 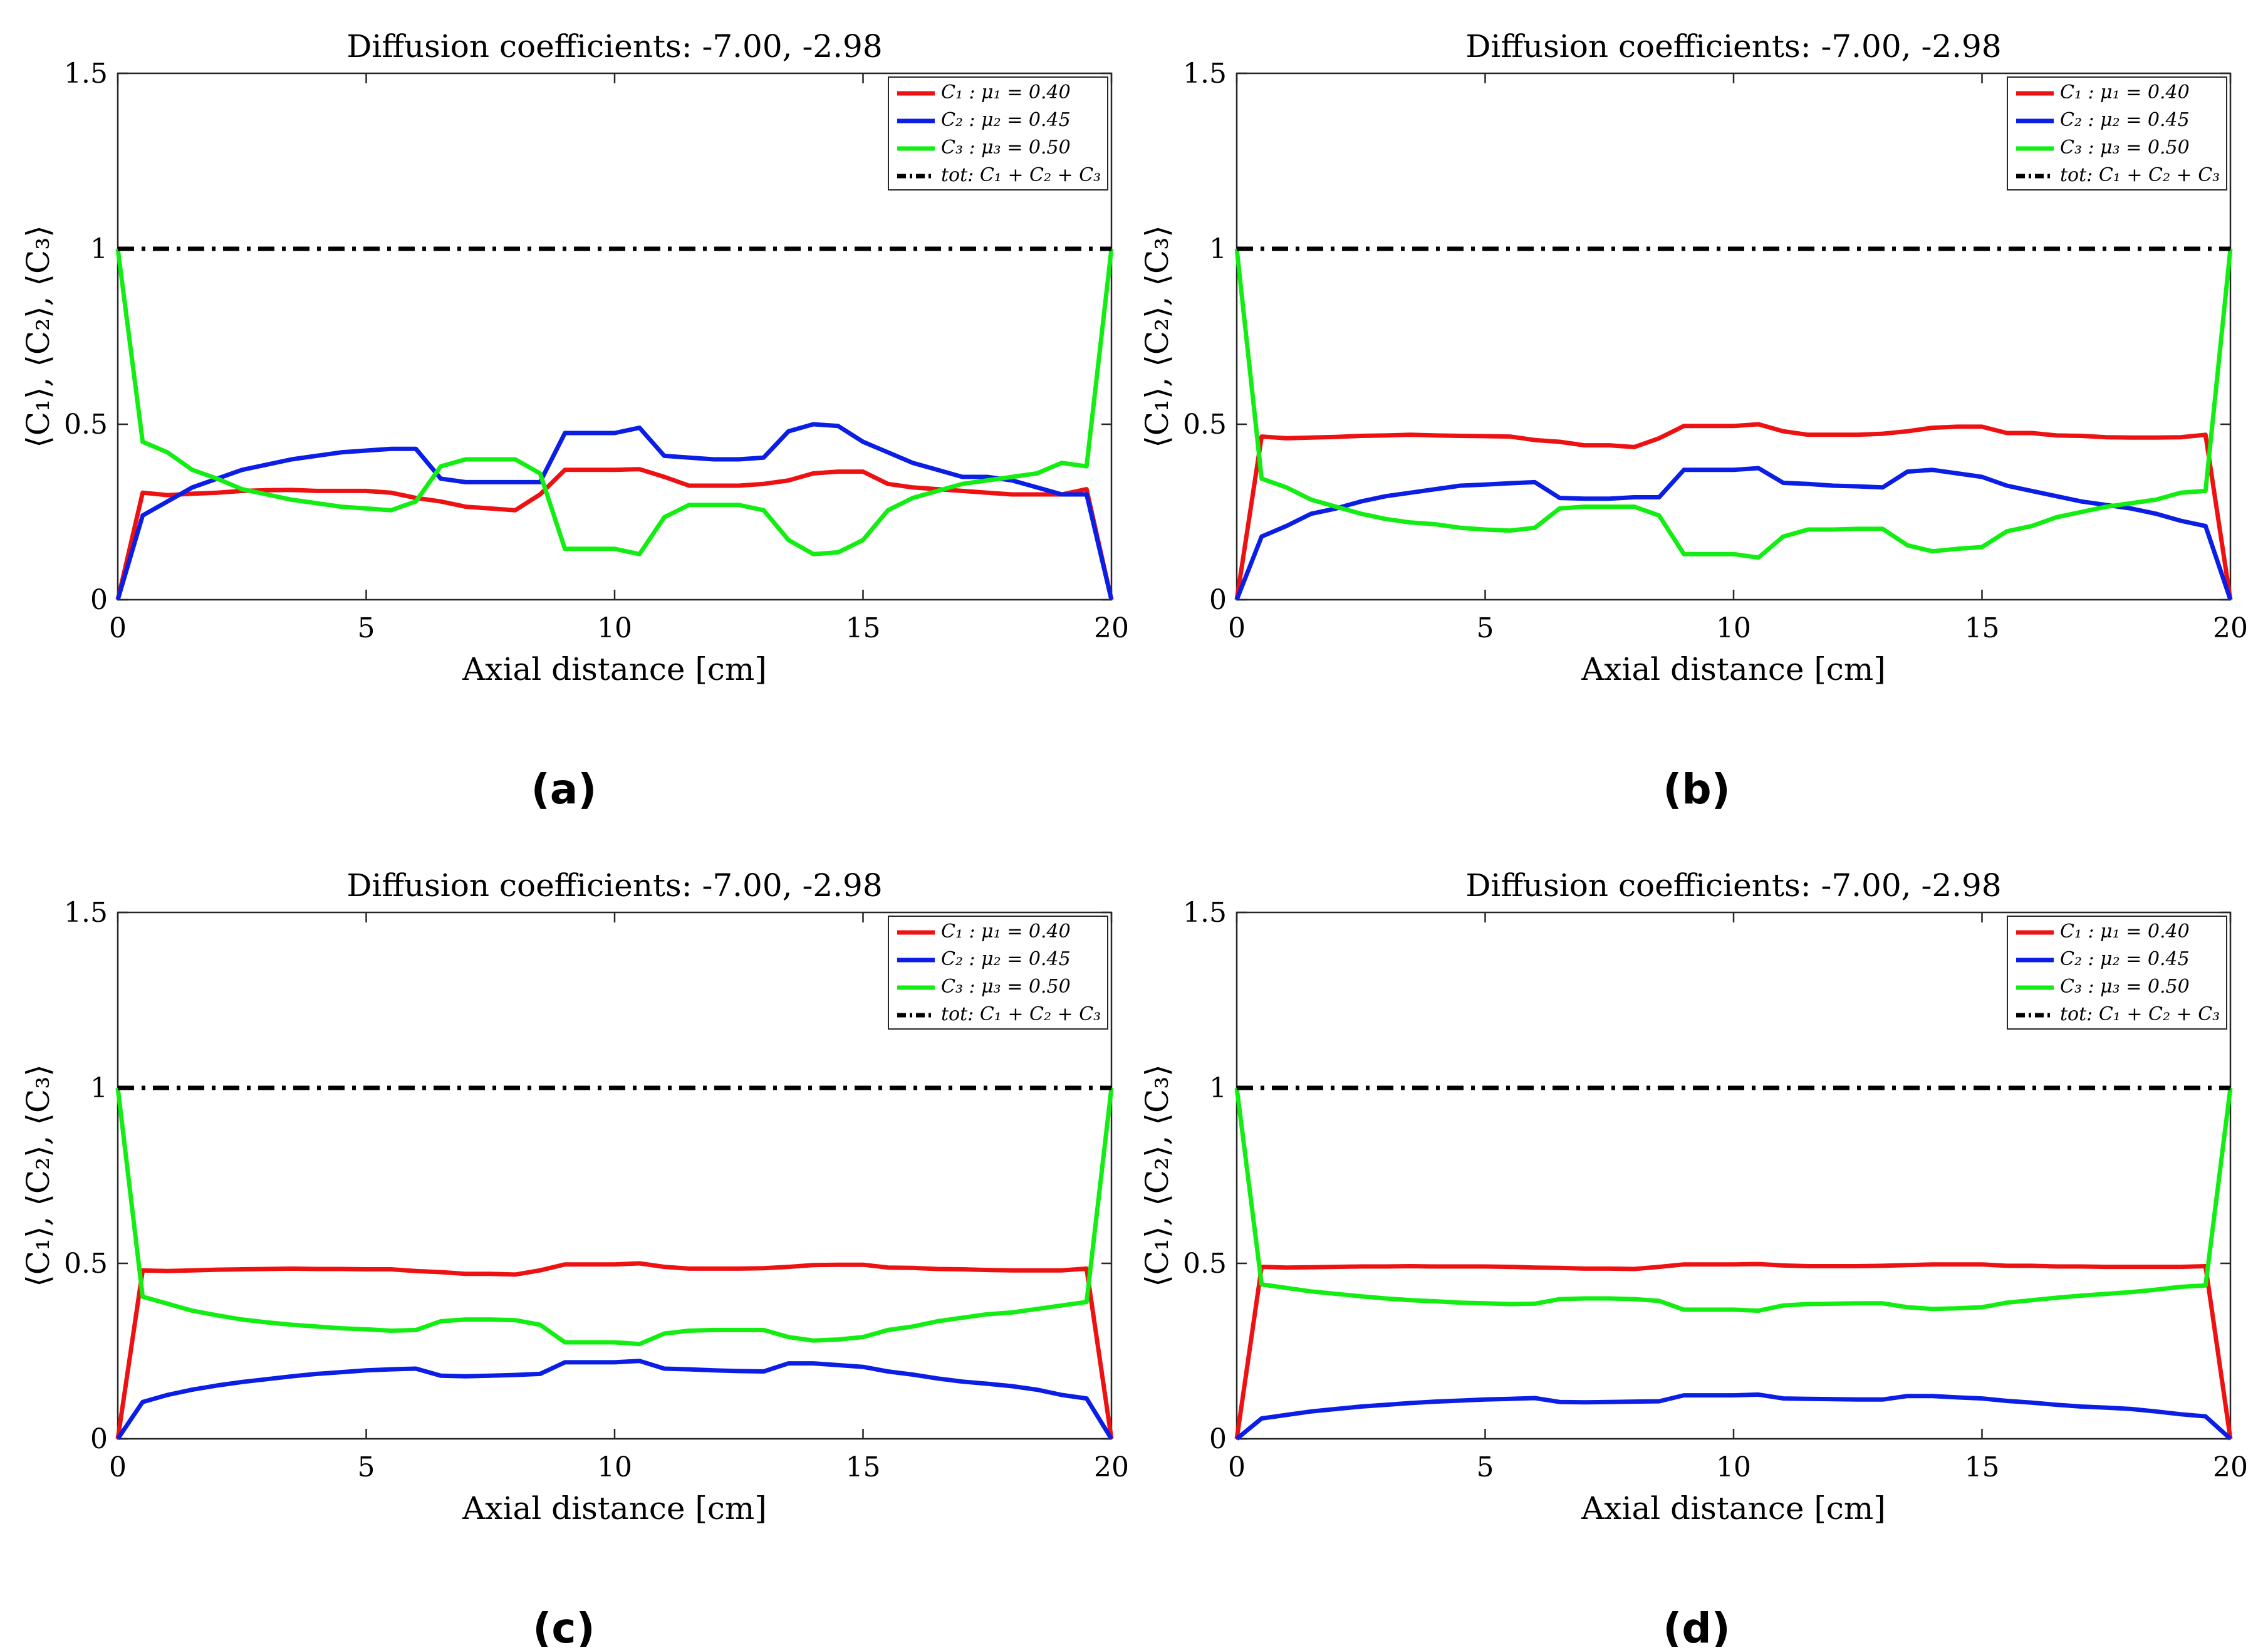 What do you see at coordinates (1696, 1625) in the screenshot?
I see `panel-label: (d)` at bounding box center [1696, 1625].